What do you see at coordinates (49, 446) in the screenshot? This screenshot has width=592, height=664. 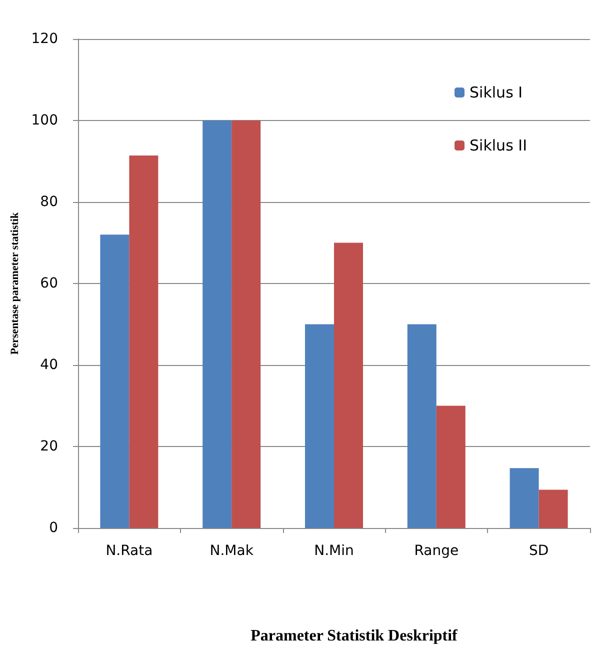 I see `y-tick-label: 20` at bounding box center [49, 446].